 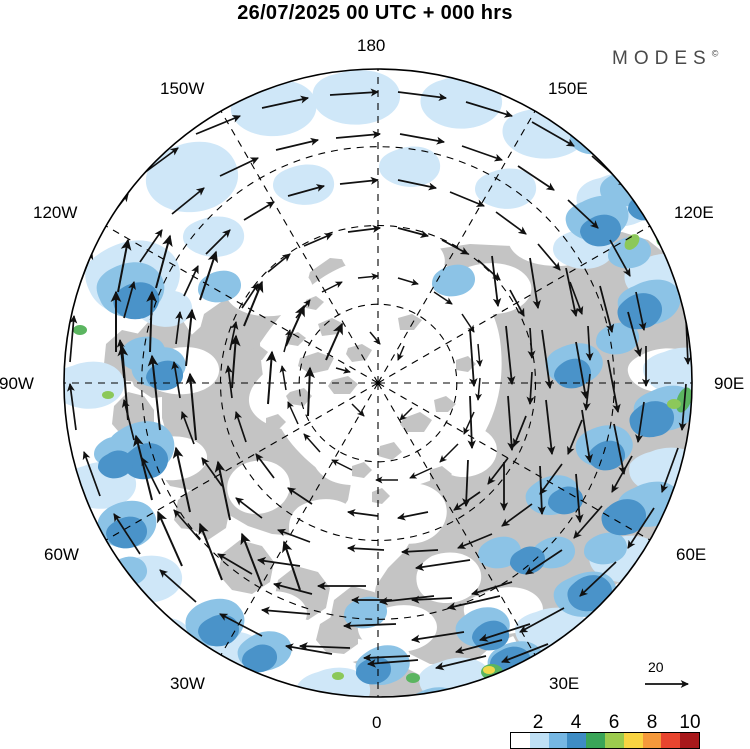 What do you see at coordinates (694, 212) in the screenshot?
I see `lon-label-120E: 120E` at bounding box center [694, 212].